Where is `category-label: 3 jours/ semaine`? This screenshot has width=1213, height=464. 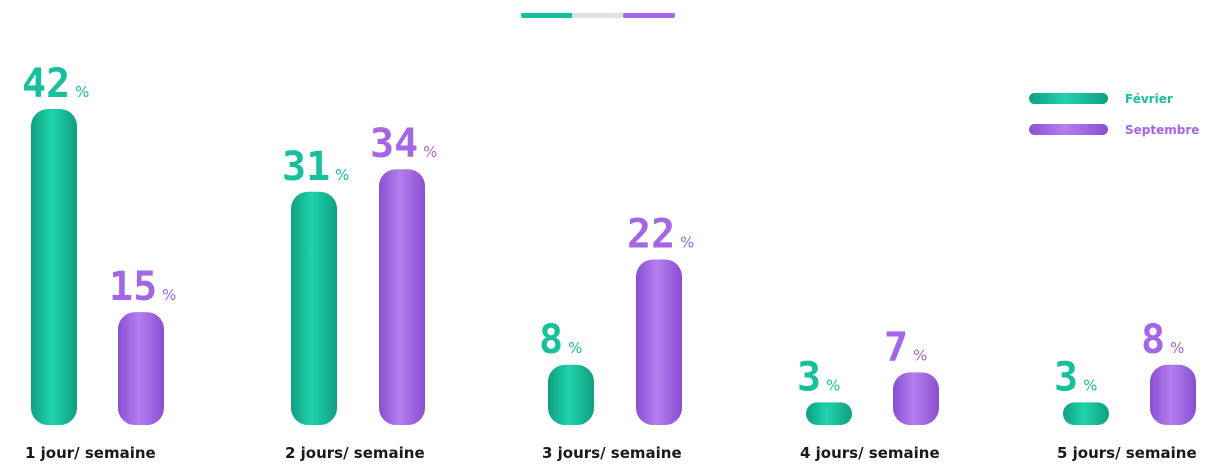
category-label: 3 jours/ semaine is located at coordinates (612, 453).